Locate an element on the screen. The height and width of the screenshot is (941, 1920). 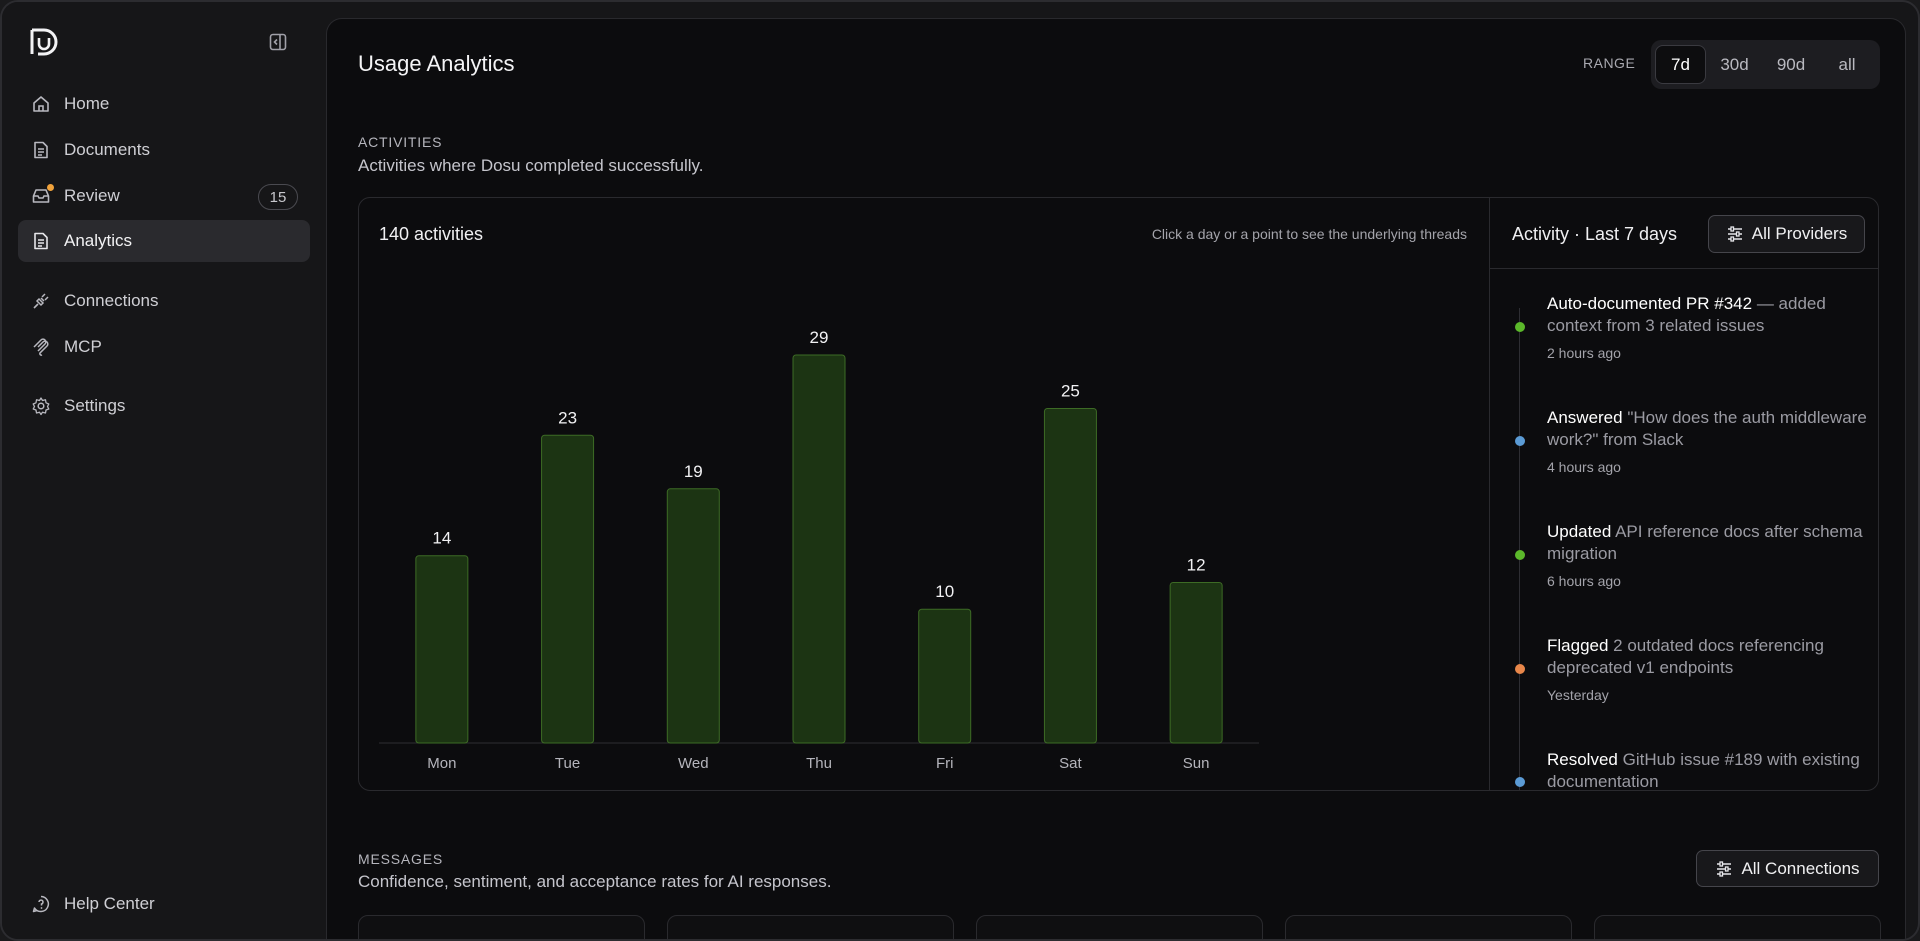
bar-tue is located at coordinates (568, 589).